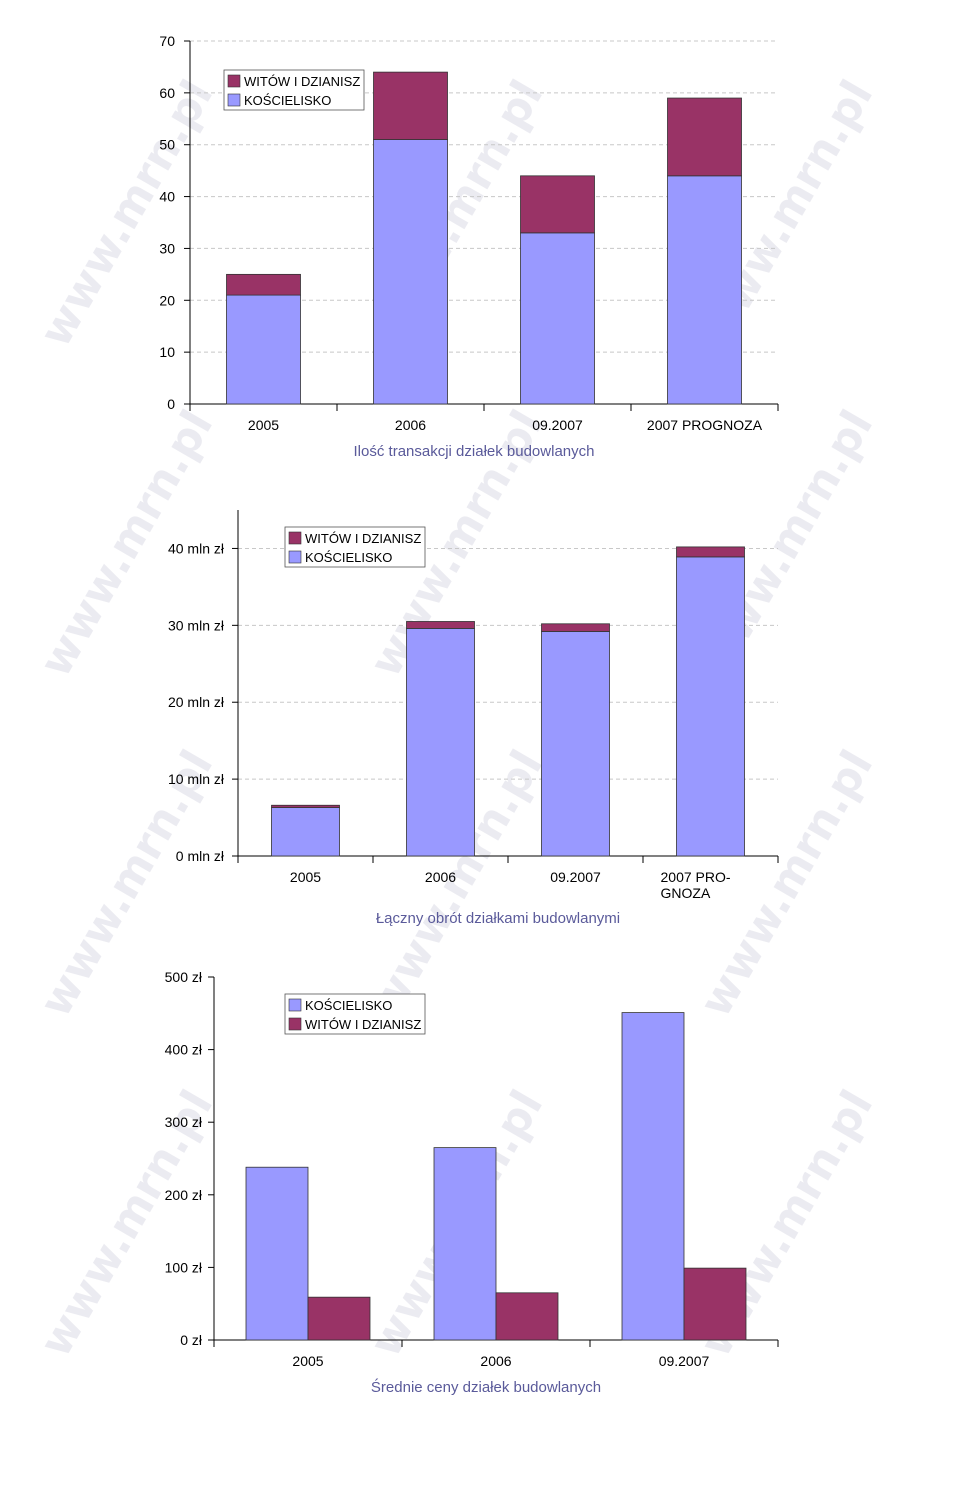 Image resolution: width=960 pixels, height=1505 pixels. Describe the element at coordinates (167, 352) in the screenshot. I see `y-tick-label: 10` at that location.